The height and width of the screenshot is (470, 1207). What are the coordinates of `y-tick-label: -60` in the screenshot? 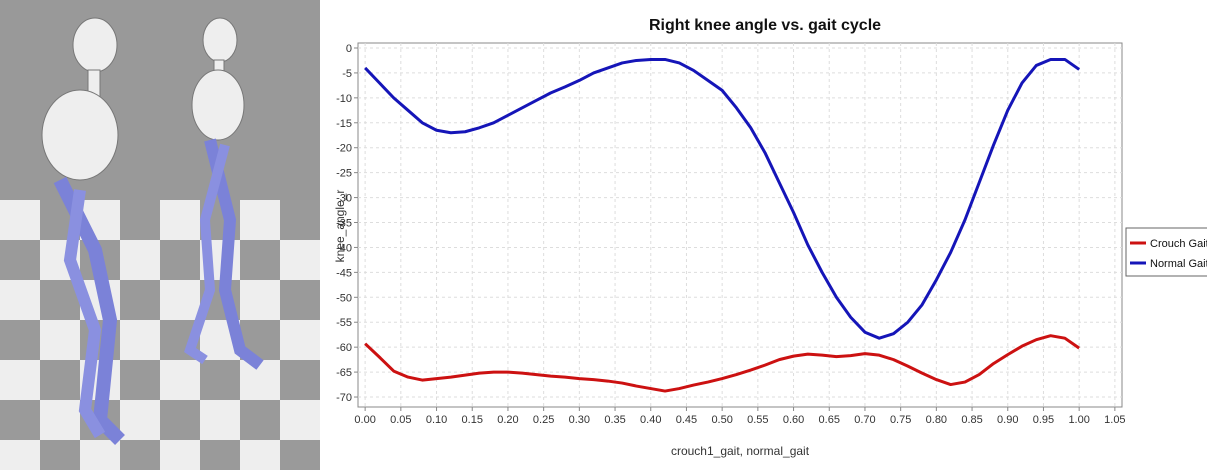 It's located at (344, 348).